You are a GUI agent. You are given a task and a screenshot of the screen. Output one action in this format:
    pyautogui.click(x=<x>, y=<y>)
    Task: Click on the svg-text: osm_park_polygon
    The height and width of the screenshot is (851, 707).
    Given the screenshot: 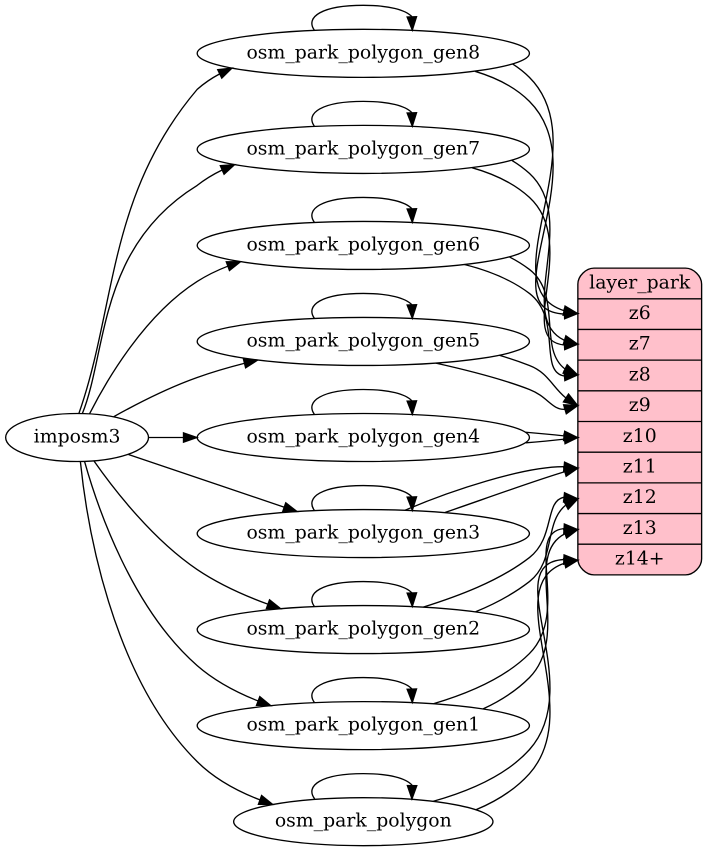 What is the action you would take?
    pyautogui.click(x=363, y=821)
    